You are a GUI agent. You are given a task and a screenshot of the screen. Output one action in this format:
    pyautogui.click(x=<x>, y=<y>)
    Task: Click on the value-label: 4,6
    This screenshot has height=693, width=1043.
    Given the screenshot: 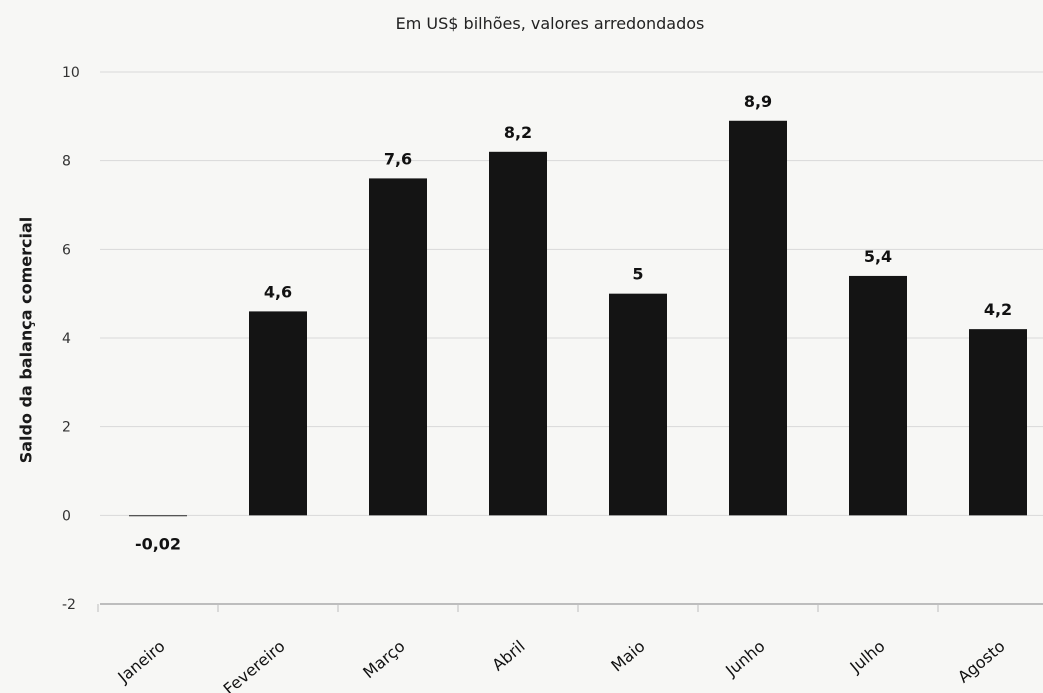 What is the action you would take?
    pyautogui.click(x=278, y=291)
    